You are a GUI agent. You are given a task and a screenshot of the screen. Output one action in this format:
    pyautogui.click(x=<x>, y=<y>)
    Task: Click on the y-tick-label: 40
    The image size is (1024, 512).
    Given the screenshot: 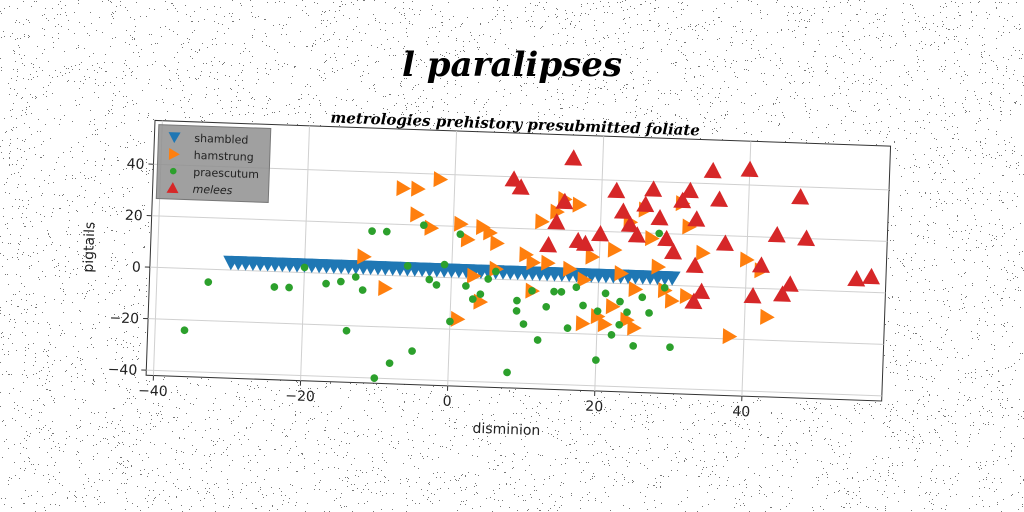 What is the action you would take?
    pyautogui.click(x=135, y=164)
    